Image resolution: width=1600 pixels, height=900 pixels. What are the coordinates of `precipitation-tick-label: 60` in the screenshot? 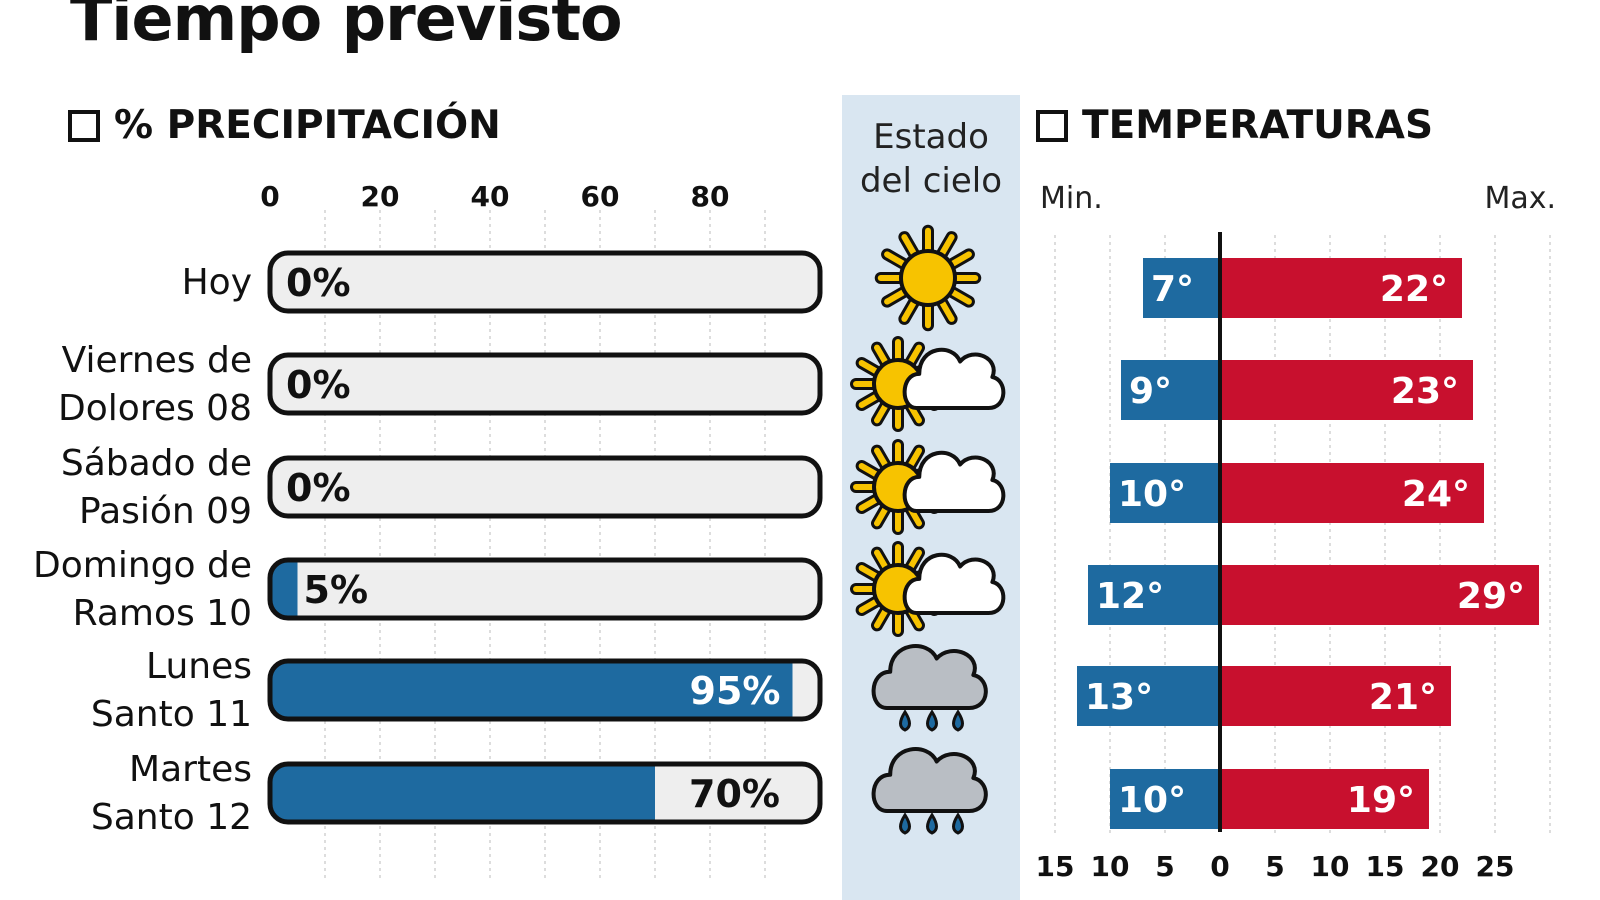 It's located at (600, 196).